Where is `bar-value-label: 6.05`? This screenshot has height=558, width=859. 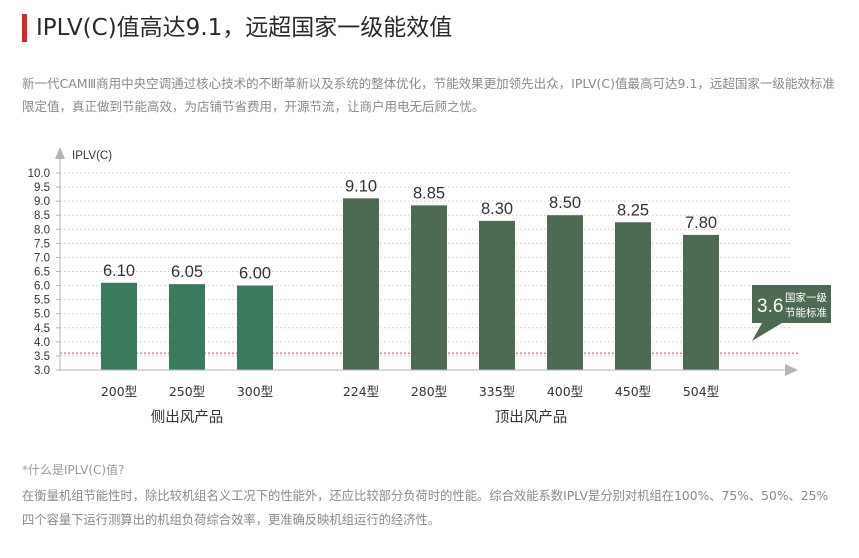
bar-value-label: 6.05 is located at coordinates (187, 272).